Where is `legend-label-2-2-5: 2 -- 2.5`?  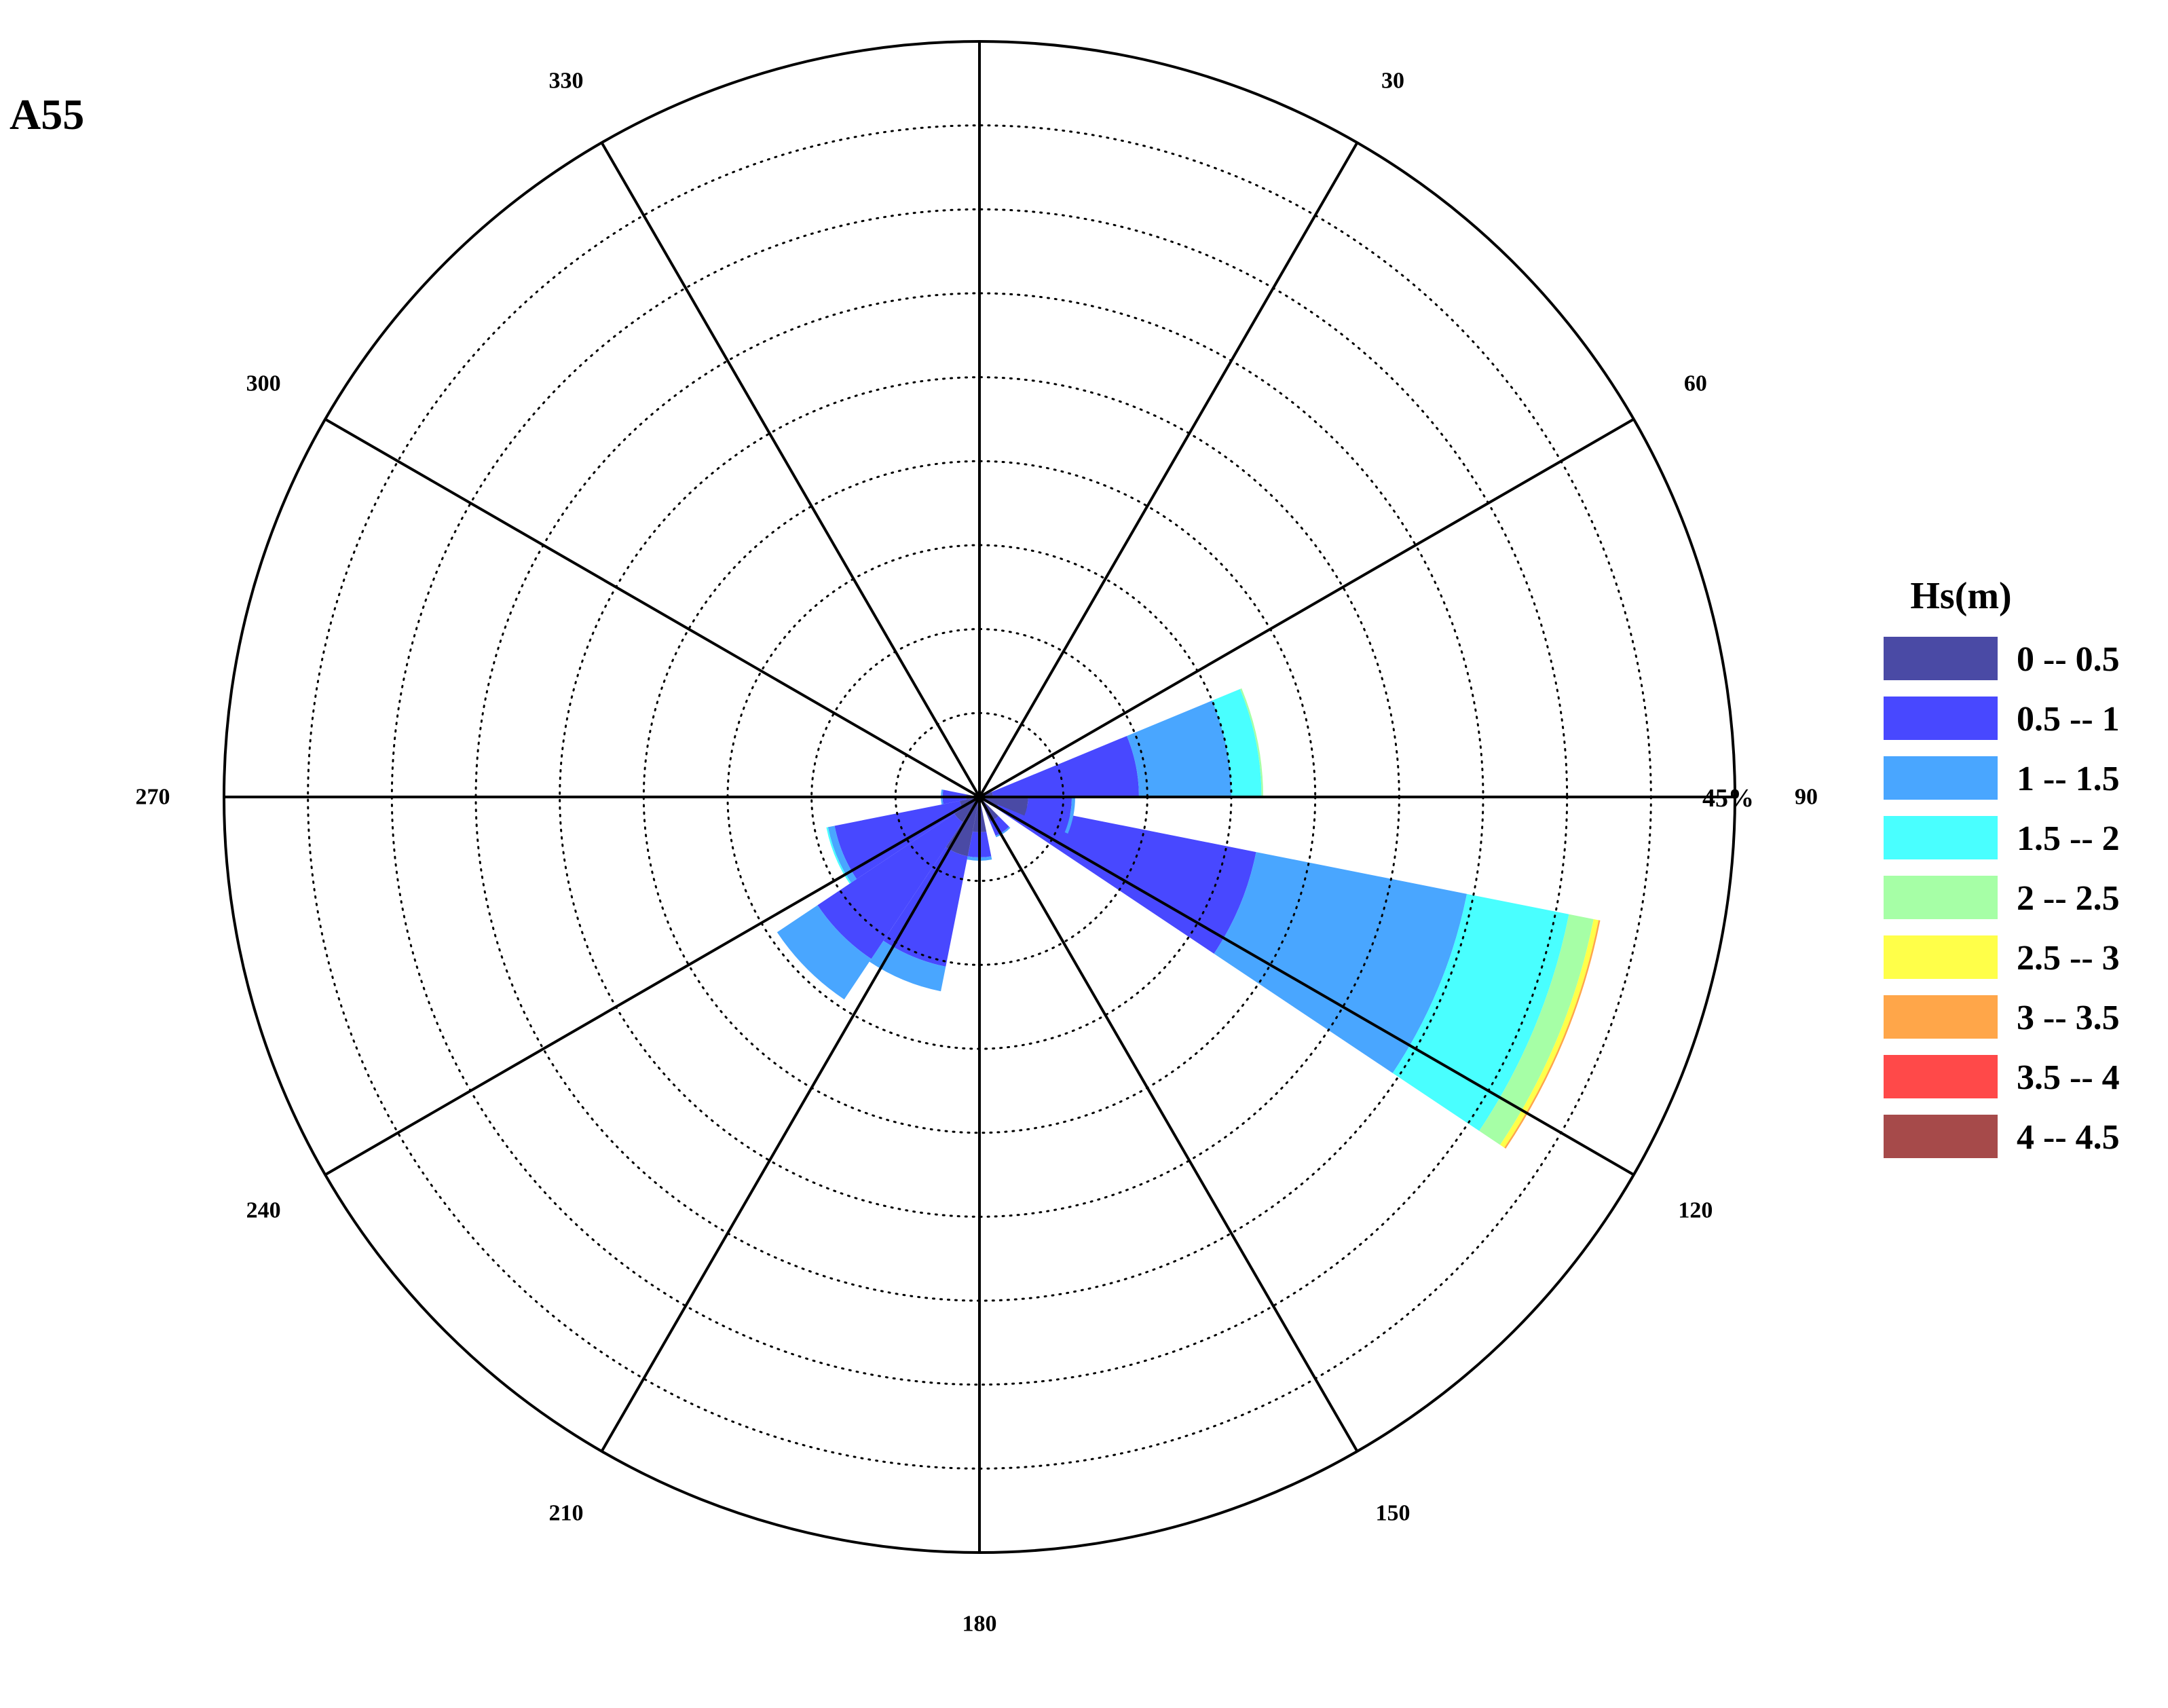
legend-label-2-2-5: 2 -- 2.5 is located at coordinates (2068, 898).